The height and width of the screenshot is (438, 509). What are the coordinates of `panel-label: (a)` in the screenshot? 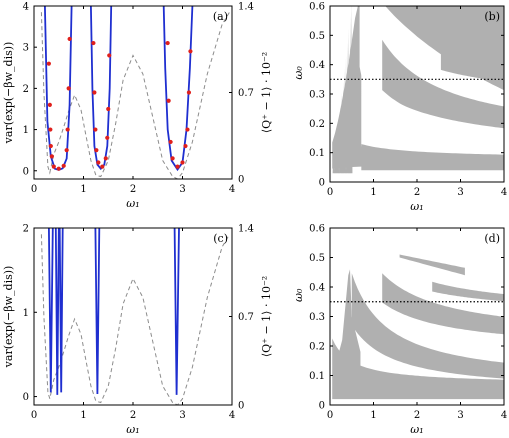 It's located at (220, 16).